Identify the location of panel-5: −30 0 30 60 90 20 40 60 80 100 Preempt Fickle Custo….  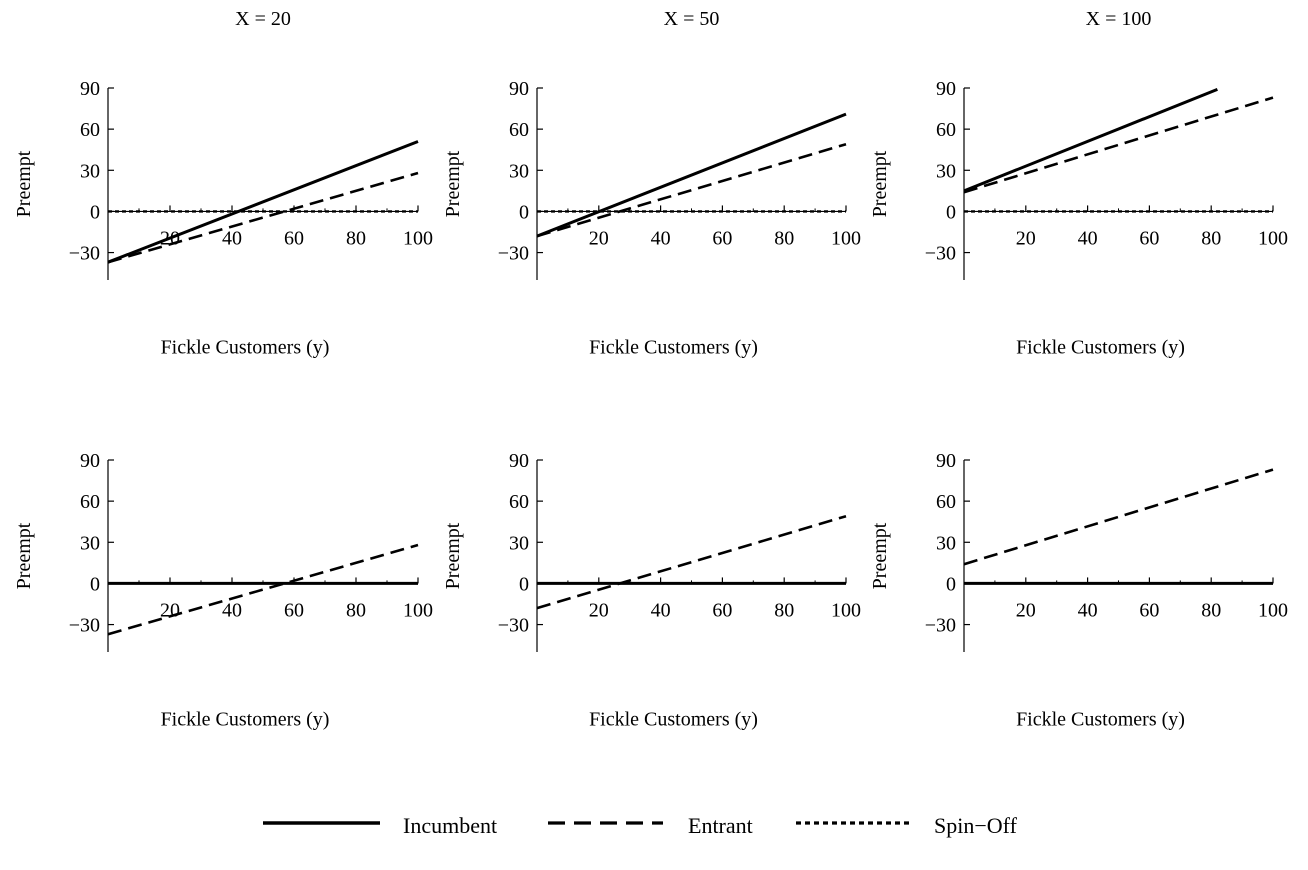
(651, 590).